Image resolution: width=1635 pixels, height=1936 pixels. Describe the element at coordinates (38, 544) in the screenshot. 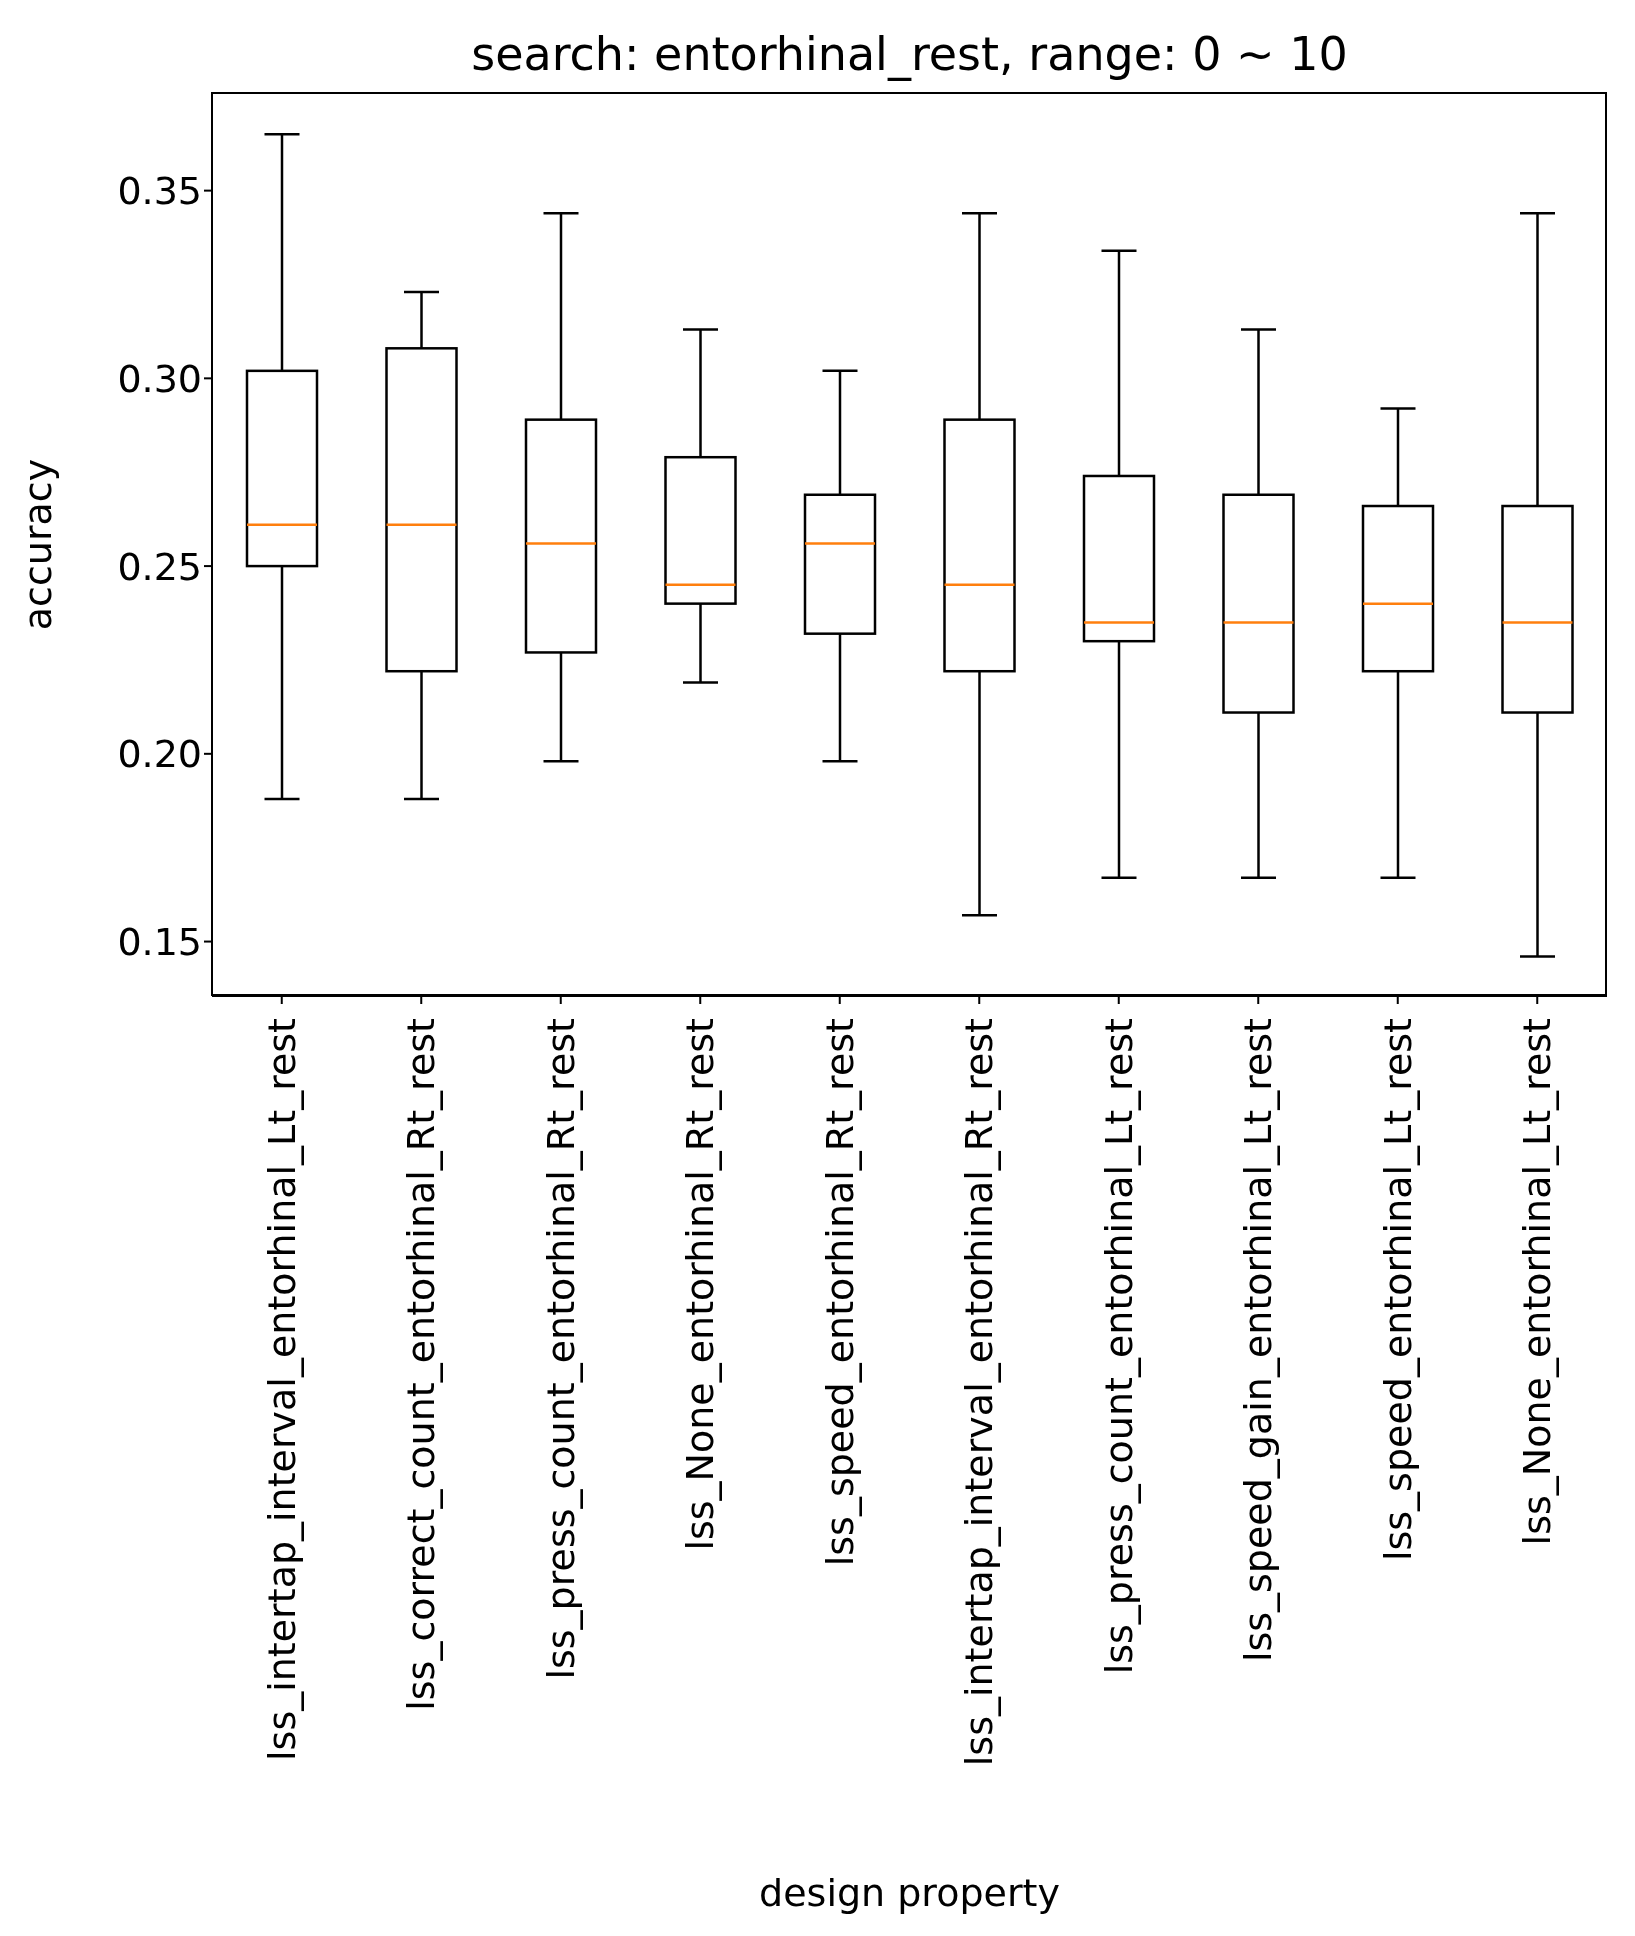

I see `y-axis-title: accuracy` at that location.